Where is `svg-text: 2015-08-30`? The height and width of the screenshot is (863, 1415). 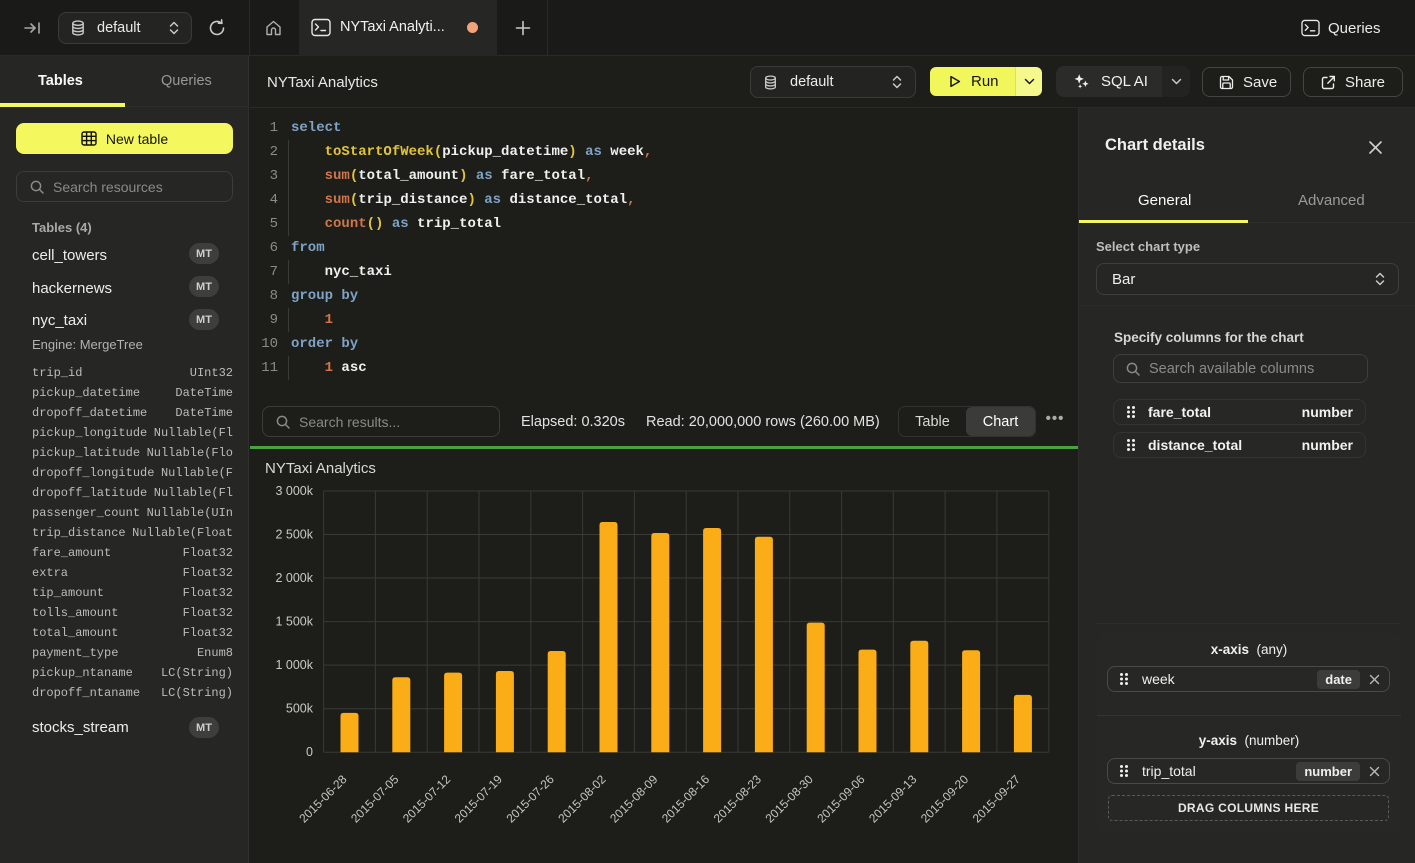 svg-text: 2015-08-30 is located at coordinates (790, 799).